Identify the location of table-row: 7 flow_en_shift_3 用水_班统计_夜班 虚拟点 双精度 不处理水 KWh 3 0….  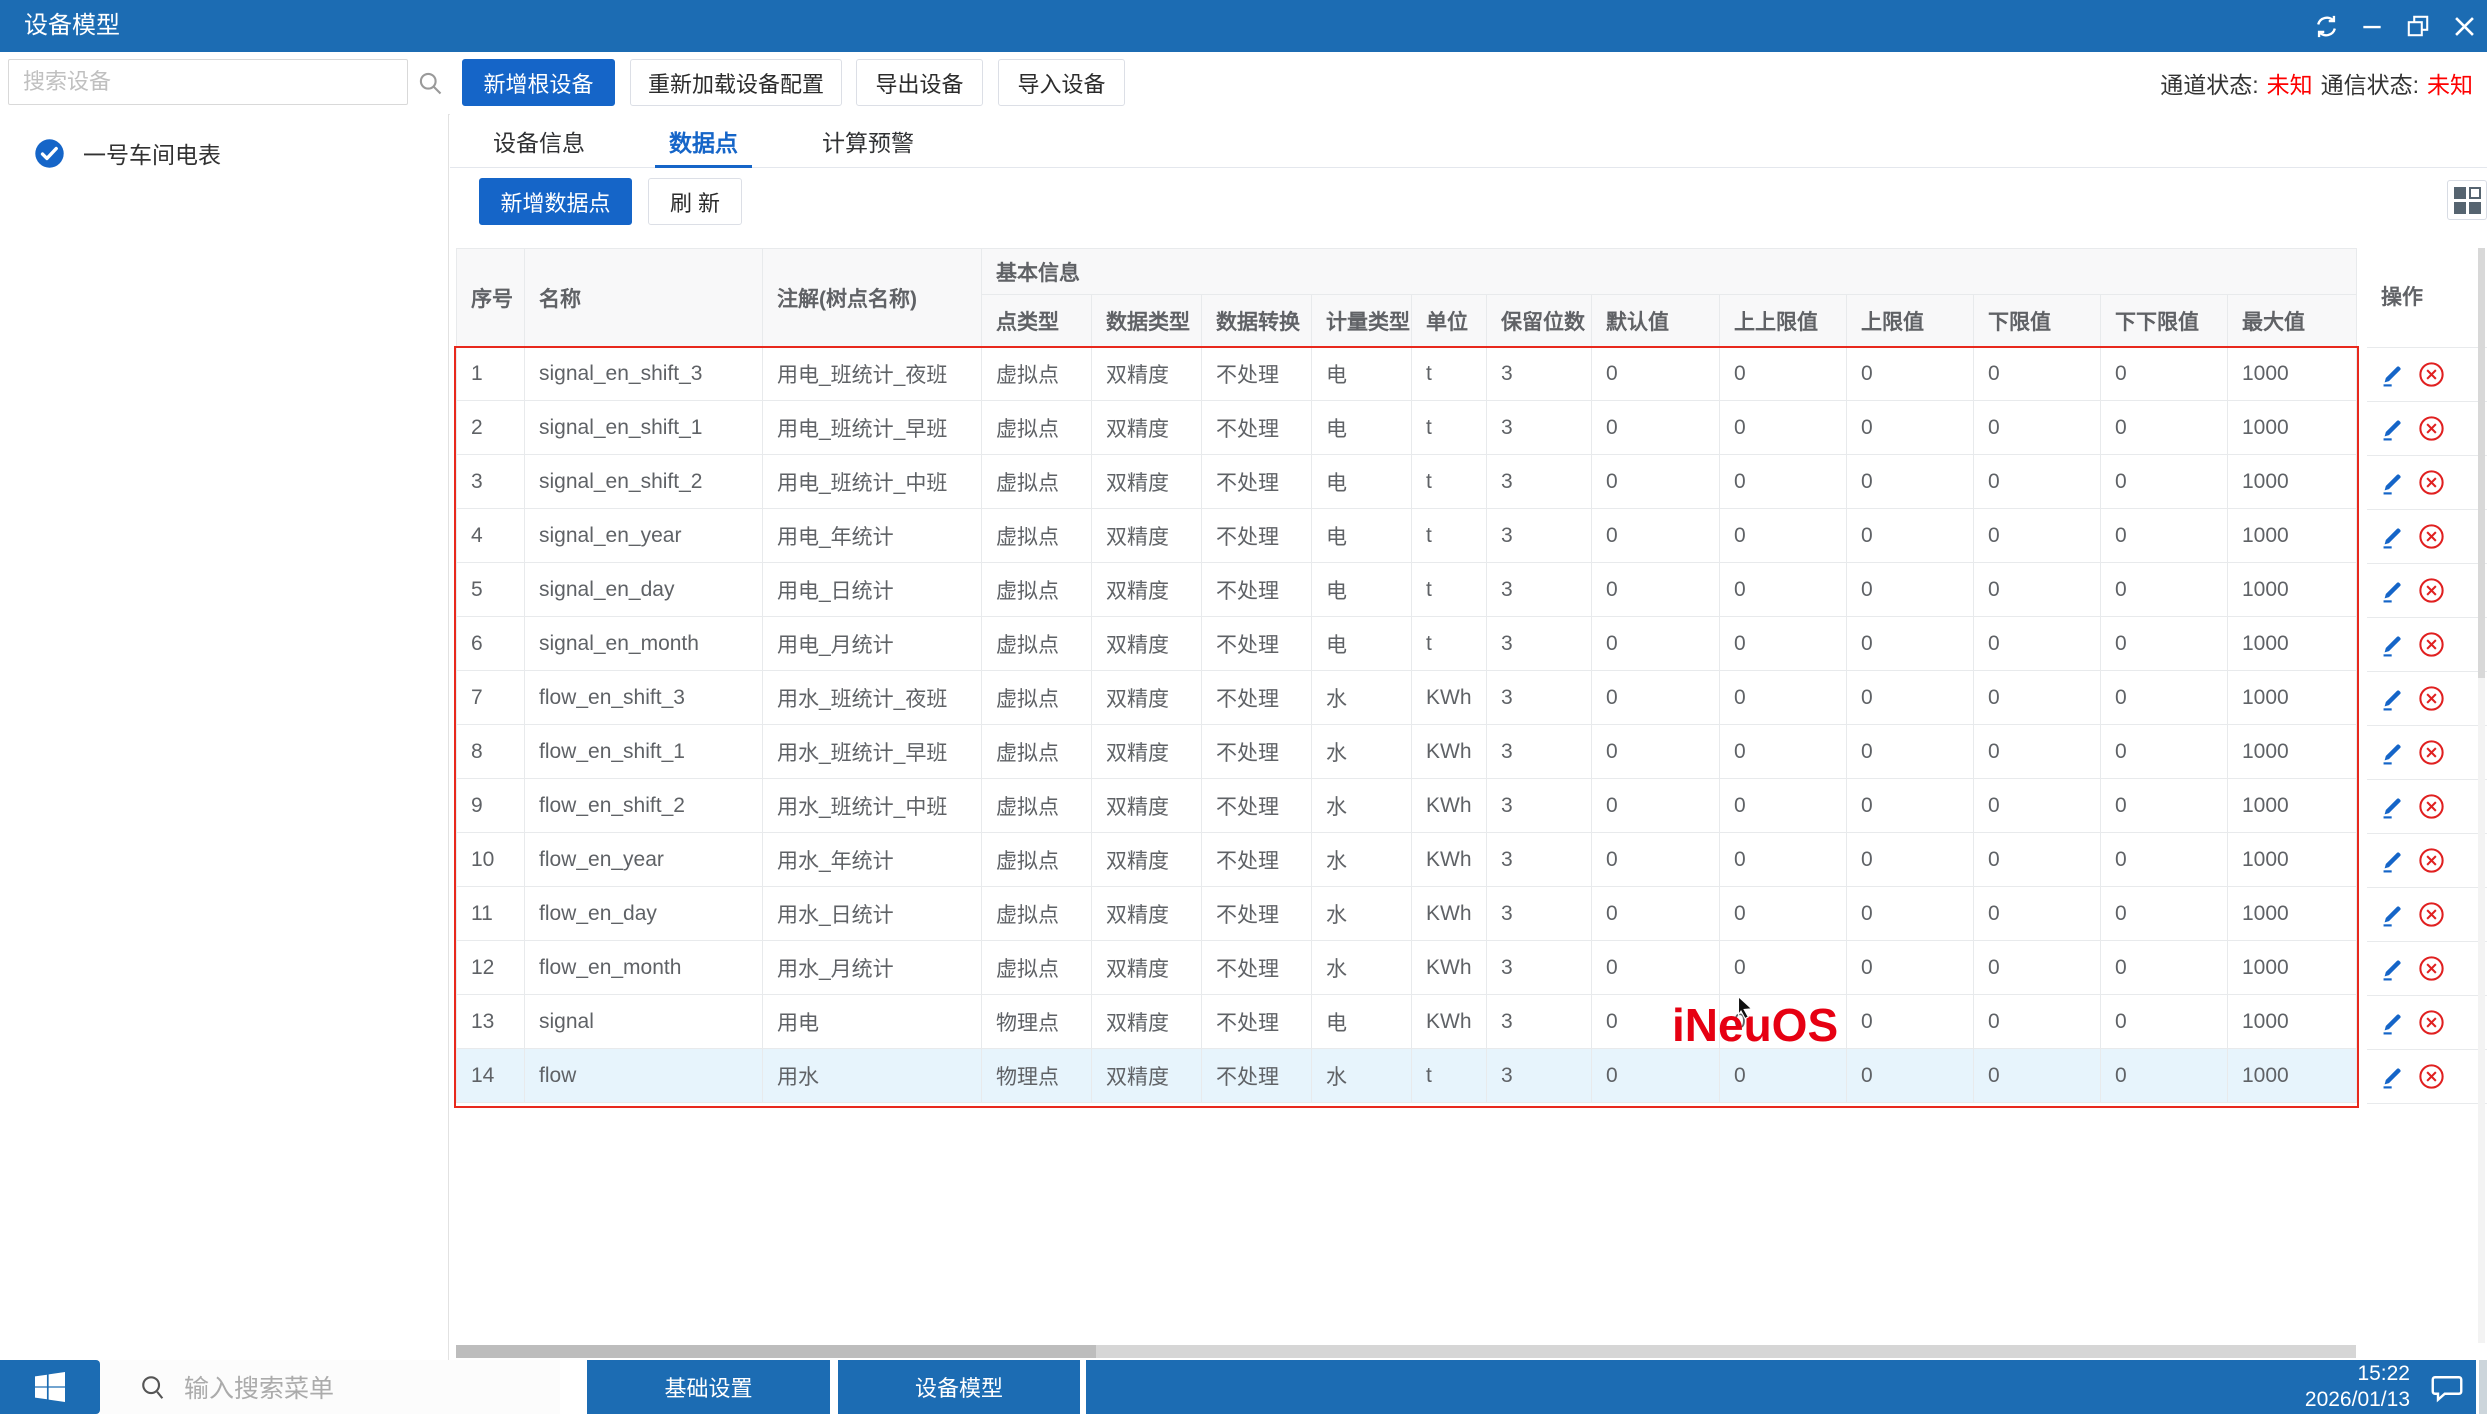
(1407, 697).